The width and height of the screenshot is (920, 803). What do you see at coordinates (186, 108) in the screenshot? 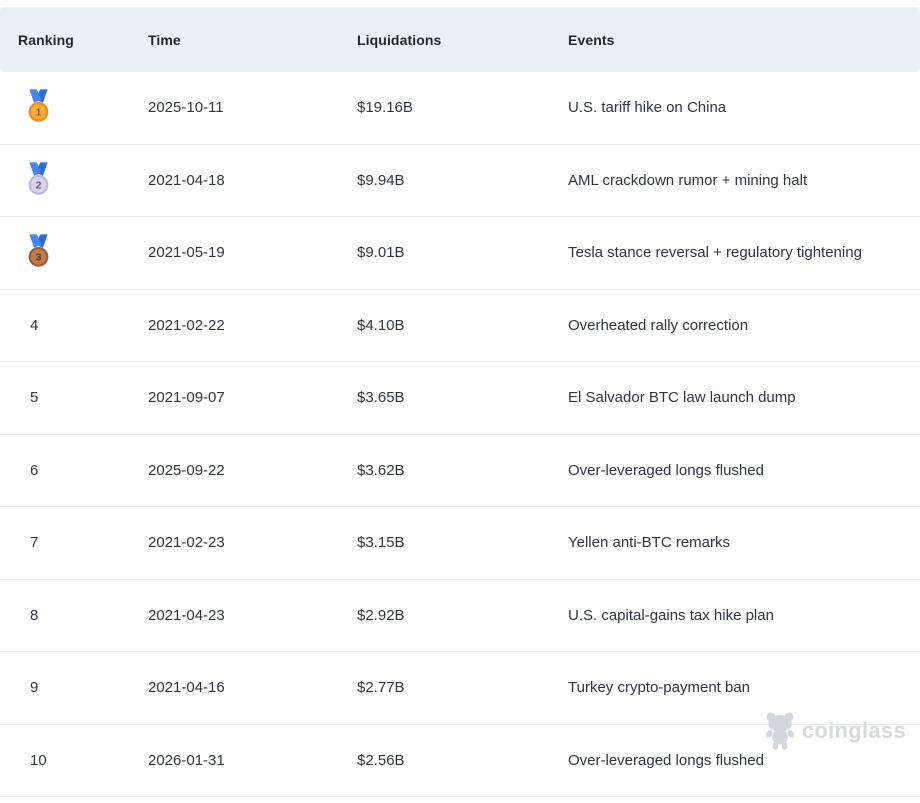
I see `time-cell: 2025-10-11` at bounding box center [186, 108].